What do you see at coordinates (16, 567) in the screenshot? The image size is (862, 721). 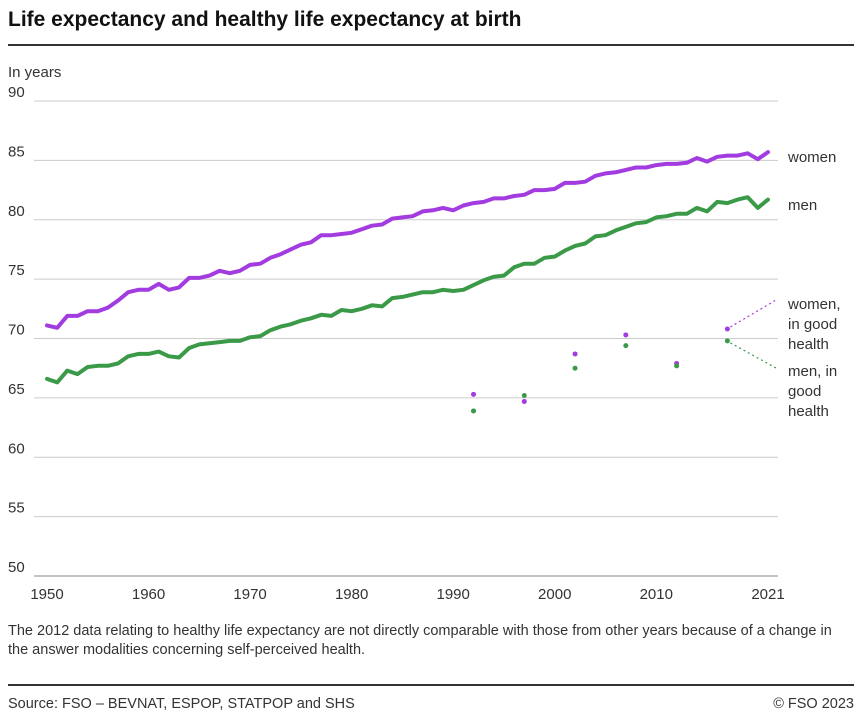 I see `y-tick-label: 50` at bounding box center [16, 567].